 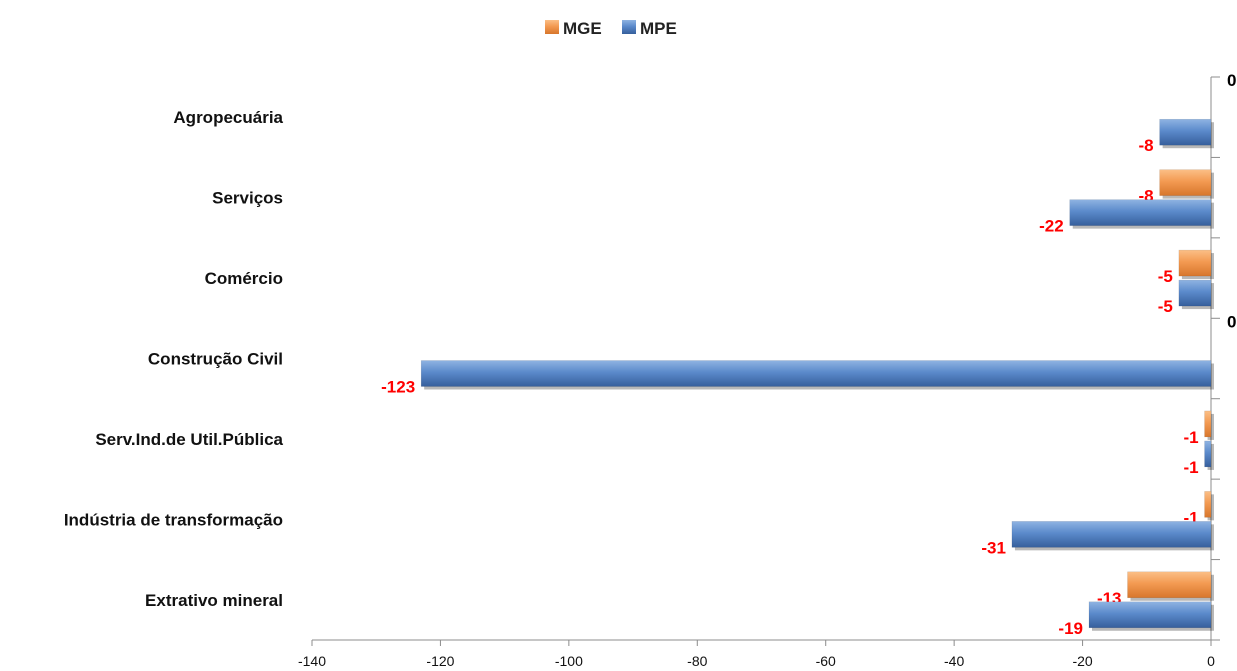 I want to click on category-label: Agropecuária, so click(x=228, y=117).